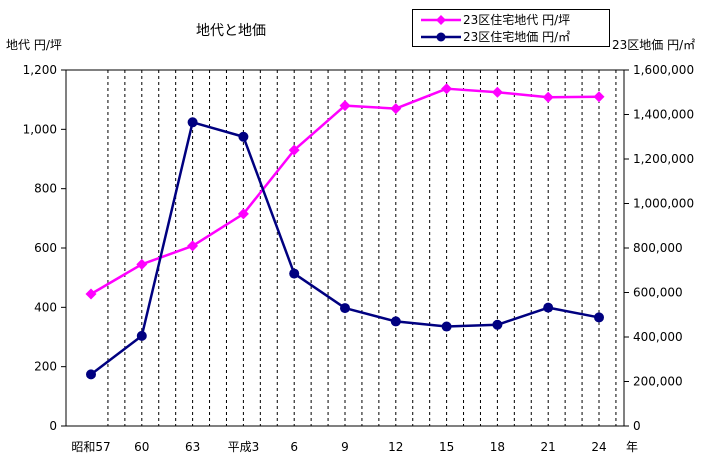 This screenshot has width=722, height=470. I want to click on right-axis-label: 23区地価 円/㎡, so click(654, 45).